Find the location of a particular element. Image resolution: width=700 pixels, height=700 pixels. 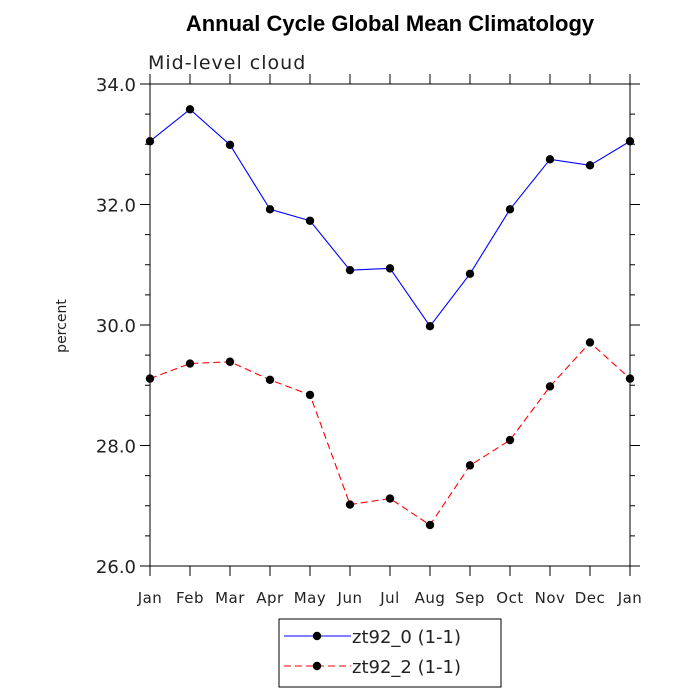

chart-title: Annual Cycle Global Mean Climatology is located at coordinates (390, 23).